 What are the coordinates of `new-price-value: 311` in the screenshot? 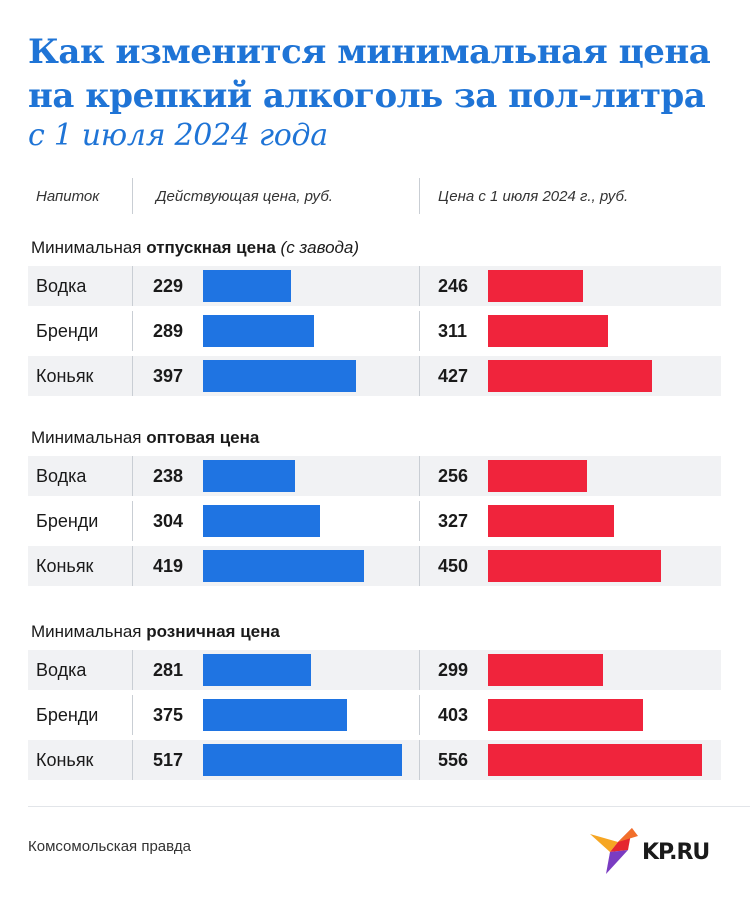 It's located at (453, 331).